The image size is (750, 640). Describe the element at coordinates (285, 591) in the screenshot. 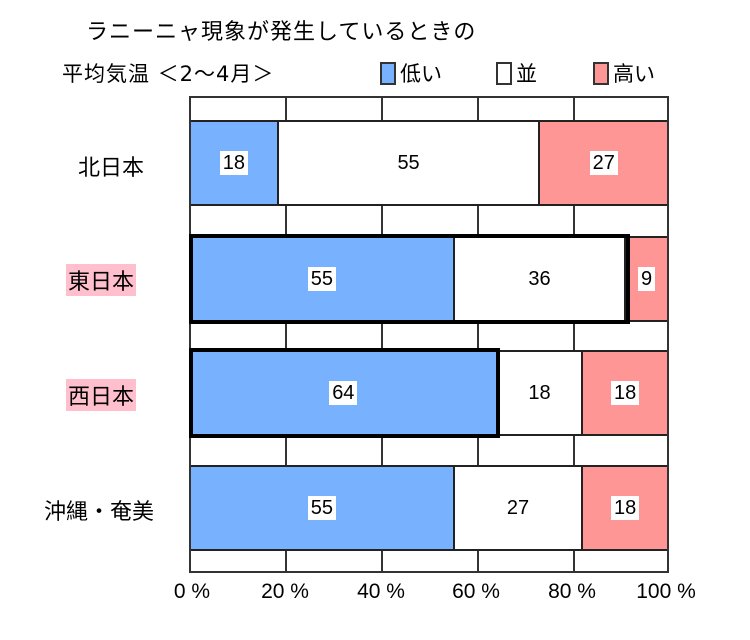

I see `x-tick-20: 20 %` at that location.